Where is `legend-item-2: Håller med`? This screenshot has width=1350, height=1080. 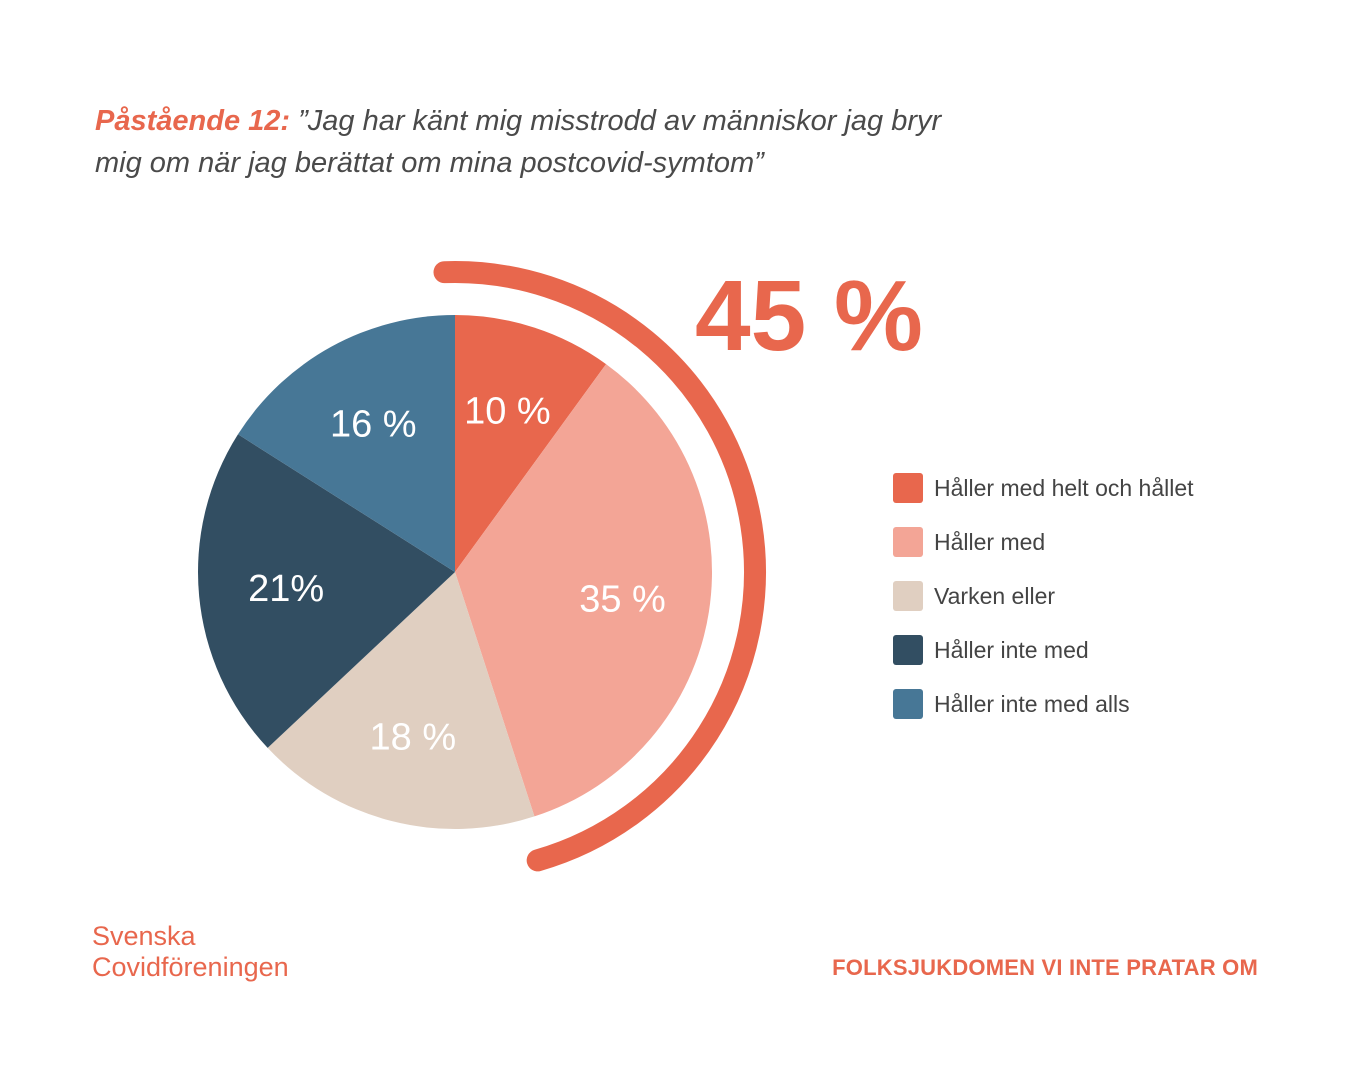
legend-item-2: Håller med is located at coordinates (1043, 542).